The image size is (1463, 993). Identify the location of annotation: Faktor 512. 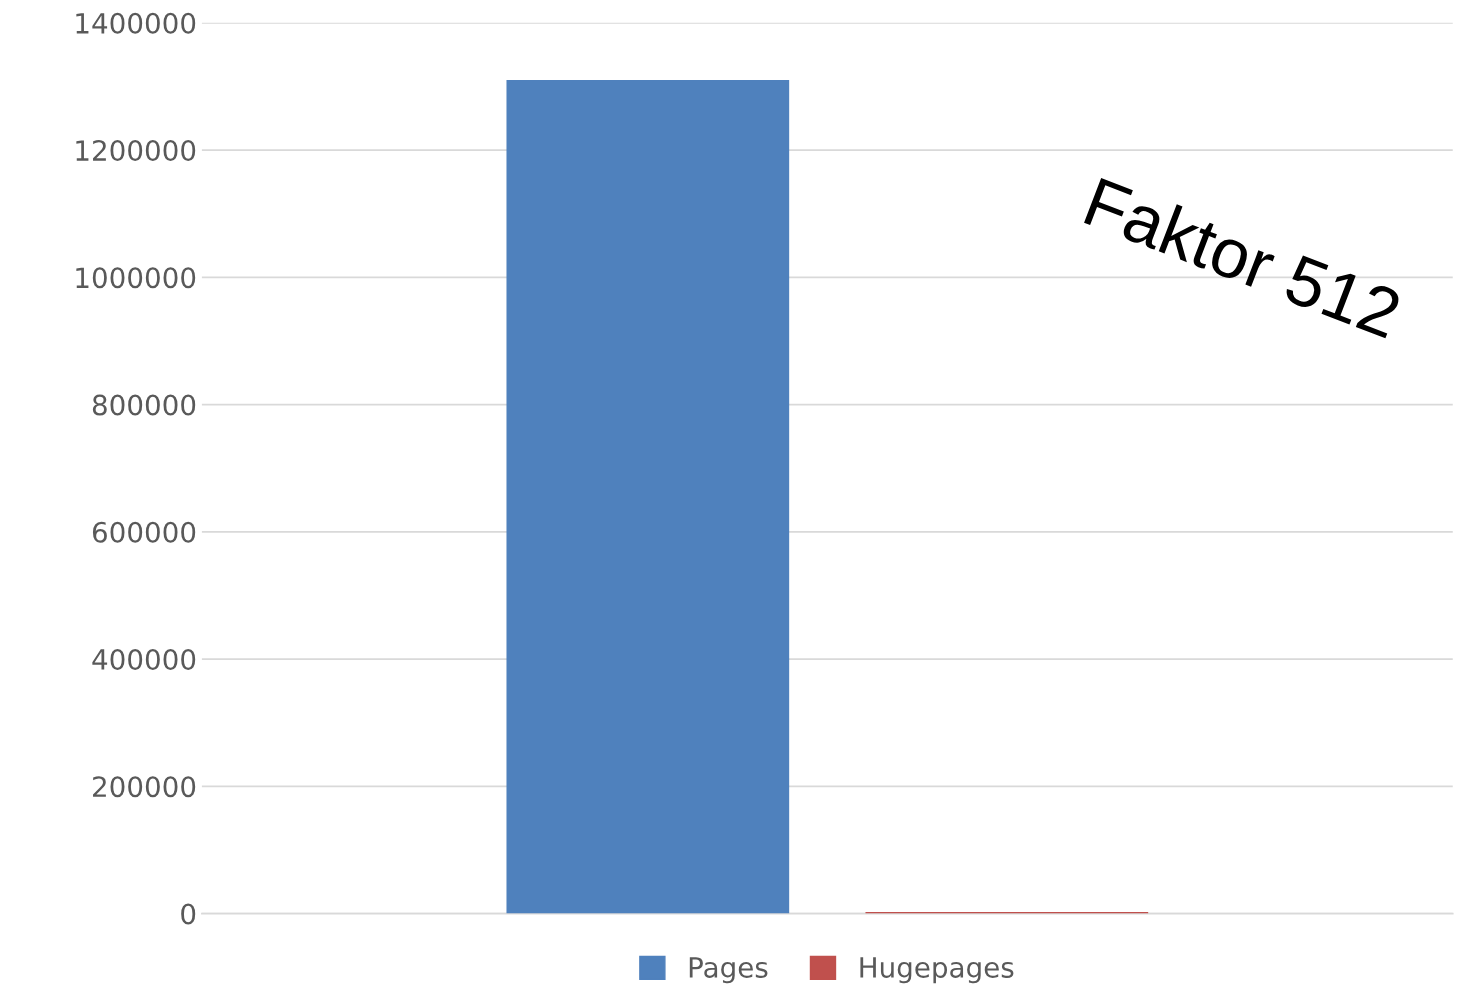
(1243, 257).